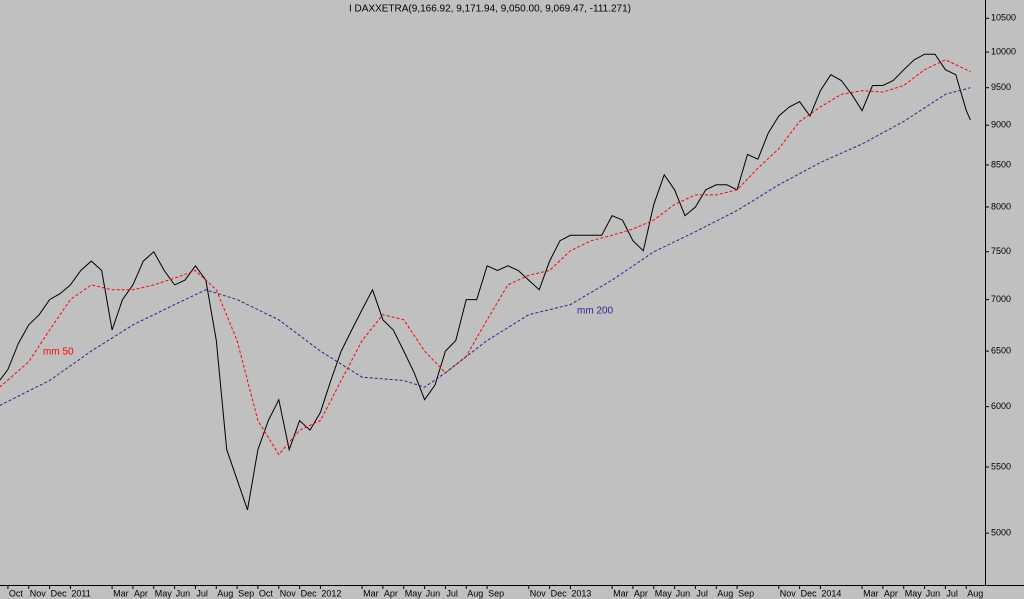 Image resolution: width=1024 pixels, height=599 pixels. I want to click on y-tick-label: 8500, so click(1001, 164).